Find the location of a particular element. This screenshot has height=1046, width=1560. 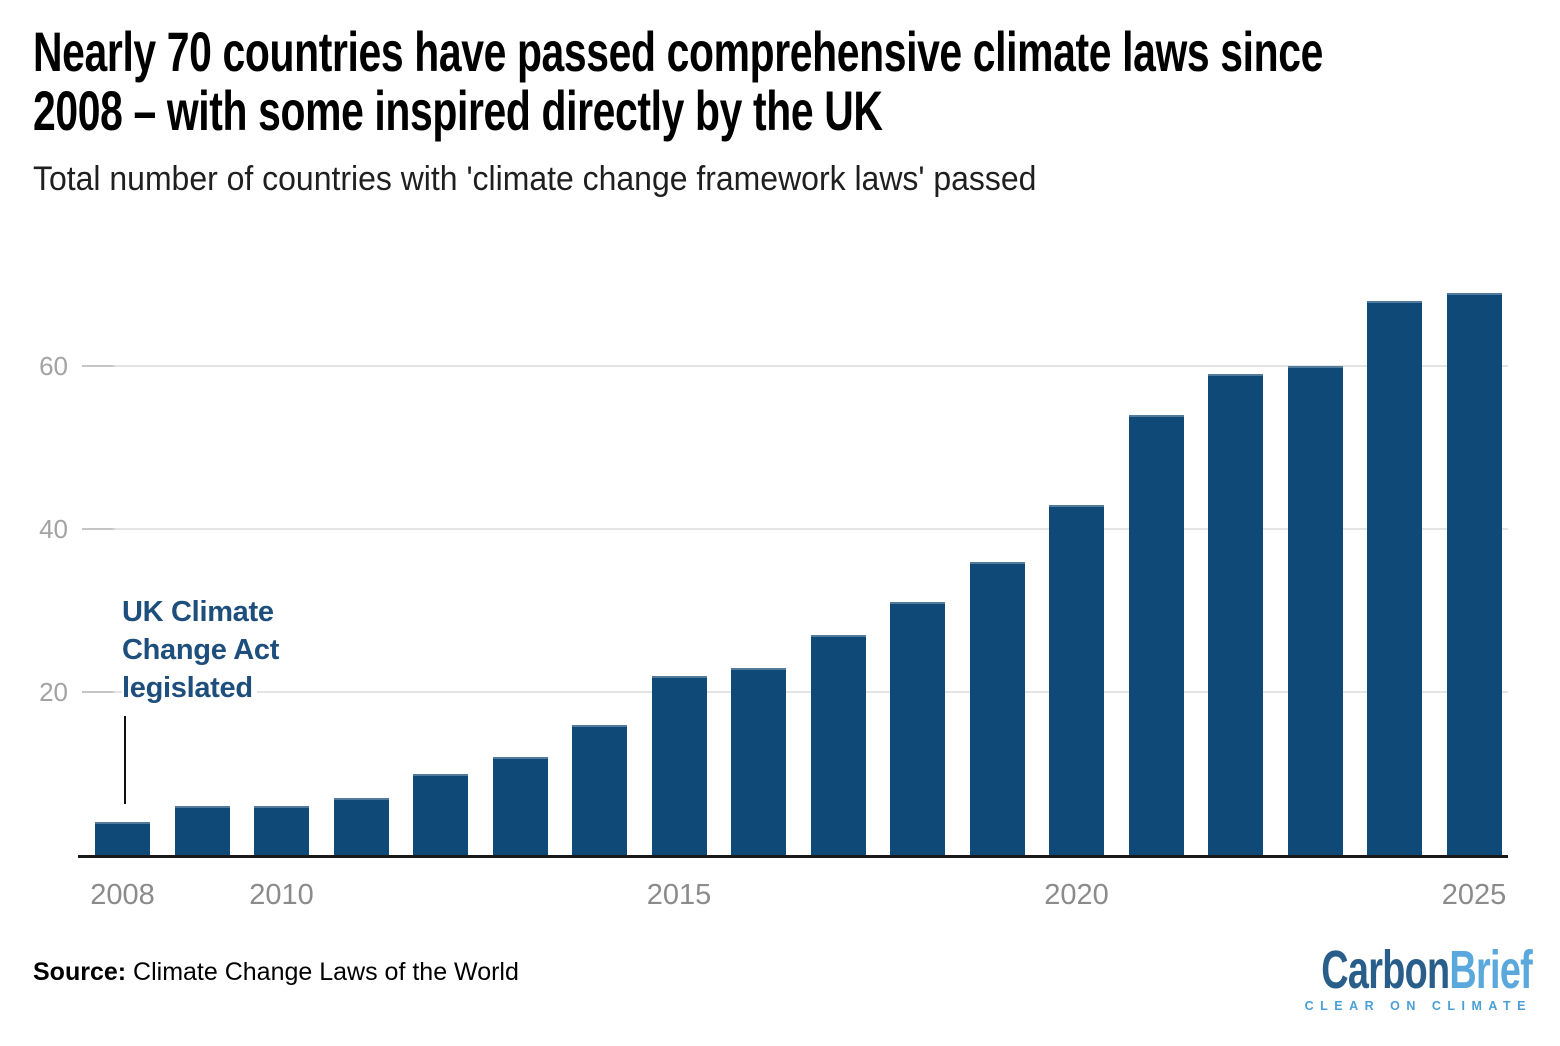

carbonbrief-logo: CarbonBrief CLEAR ON CLIMATE is located at coordinates (1382, 977).